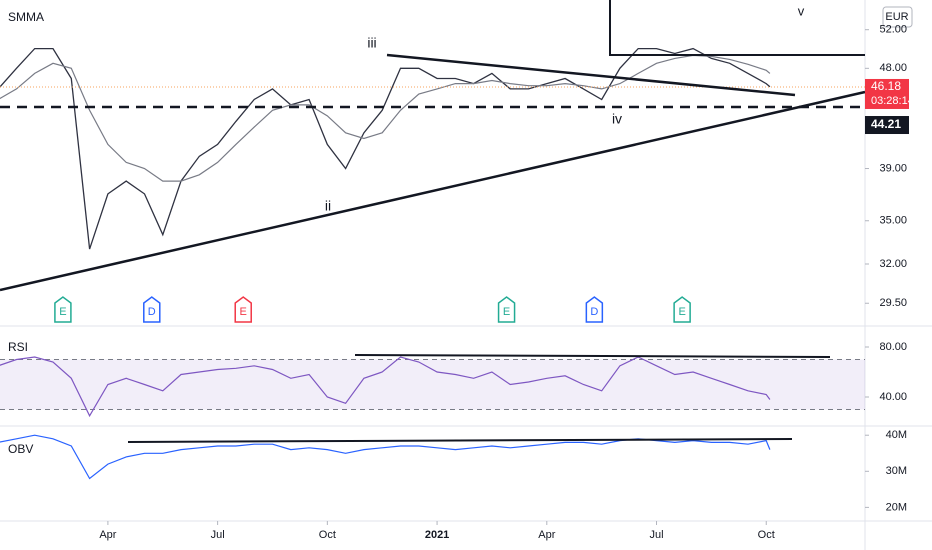  I want to click on currency: EUR, so click(896, 17).